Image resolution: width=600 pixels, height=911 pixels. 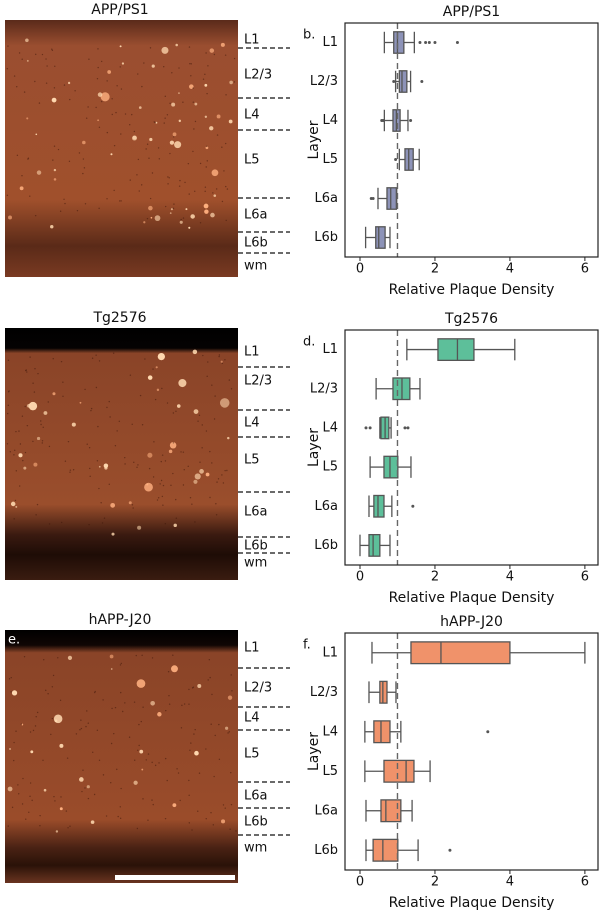 I want to click on x-tick-label: 6, so click(x=585, y=577).